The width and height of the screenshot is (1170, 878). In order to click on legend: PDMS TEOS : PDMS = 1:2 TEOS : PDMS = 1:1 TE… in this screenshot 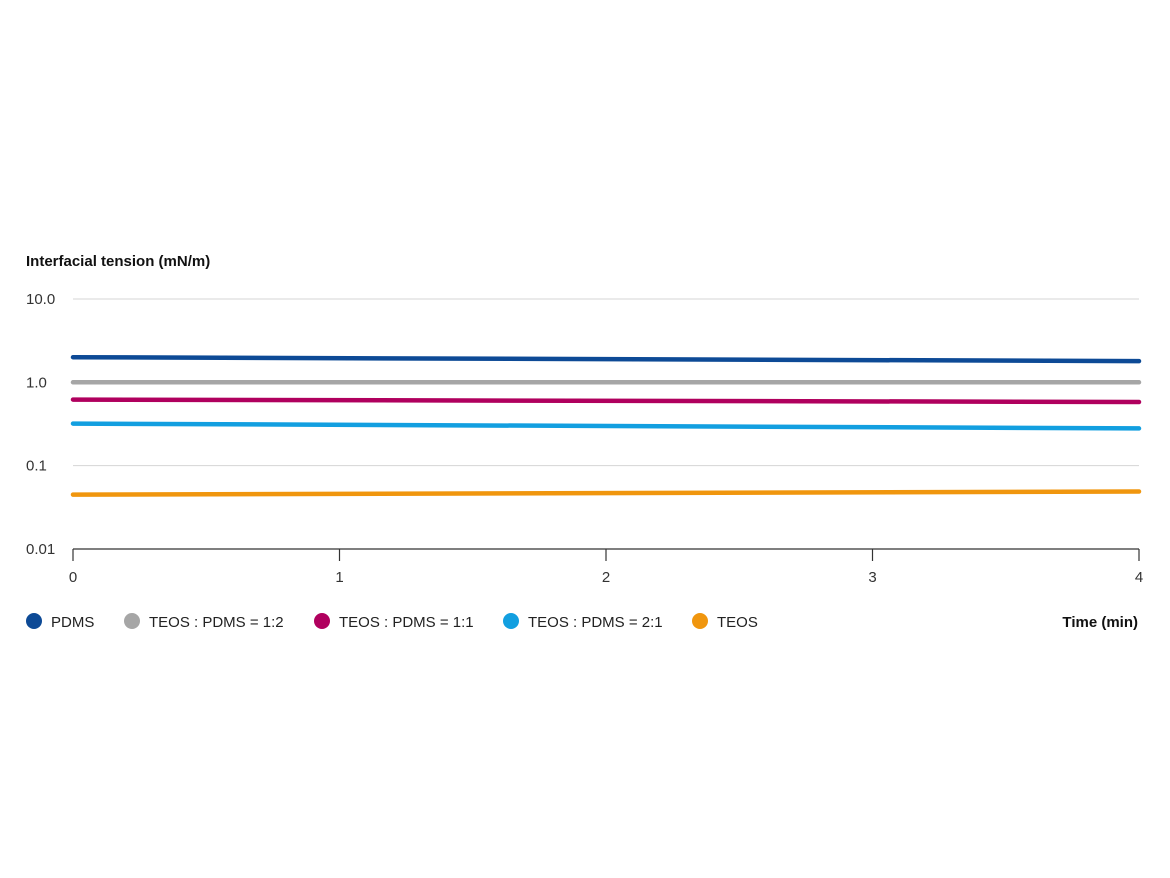, I will do `click(392, 622)`.